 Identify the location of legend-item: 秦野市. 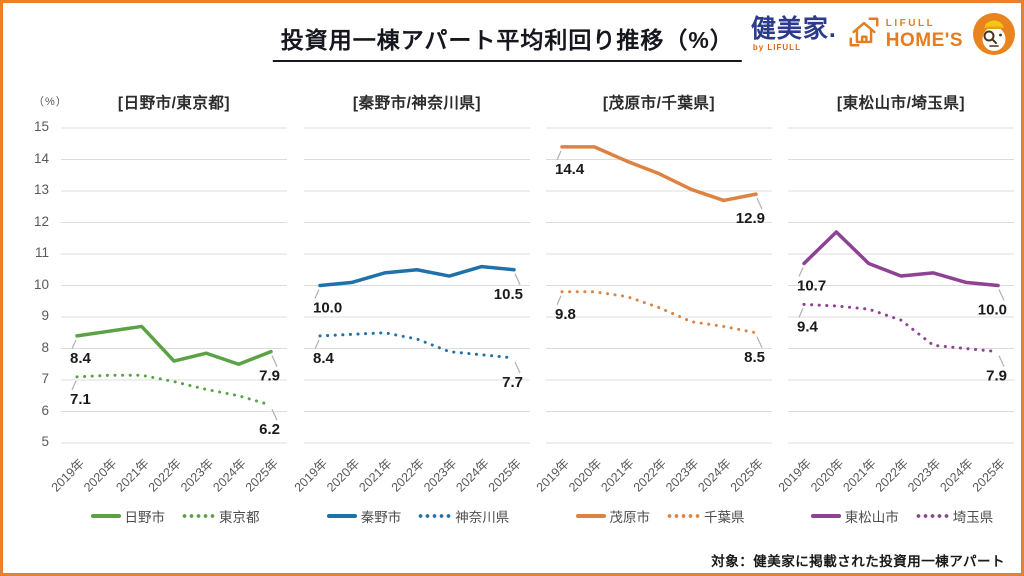
(364, 516).